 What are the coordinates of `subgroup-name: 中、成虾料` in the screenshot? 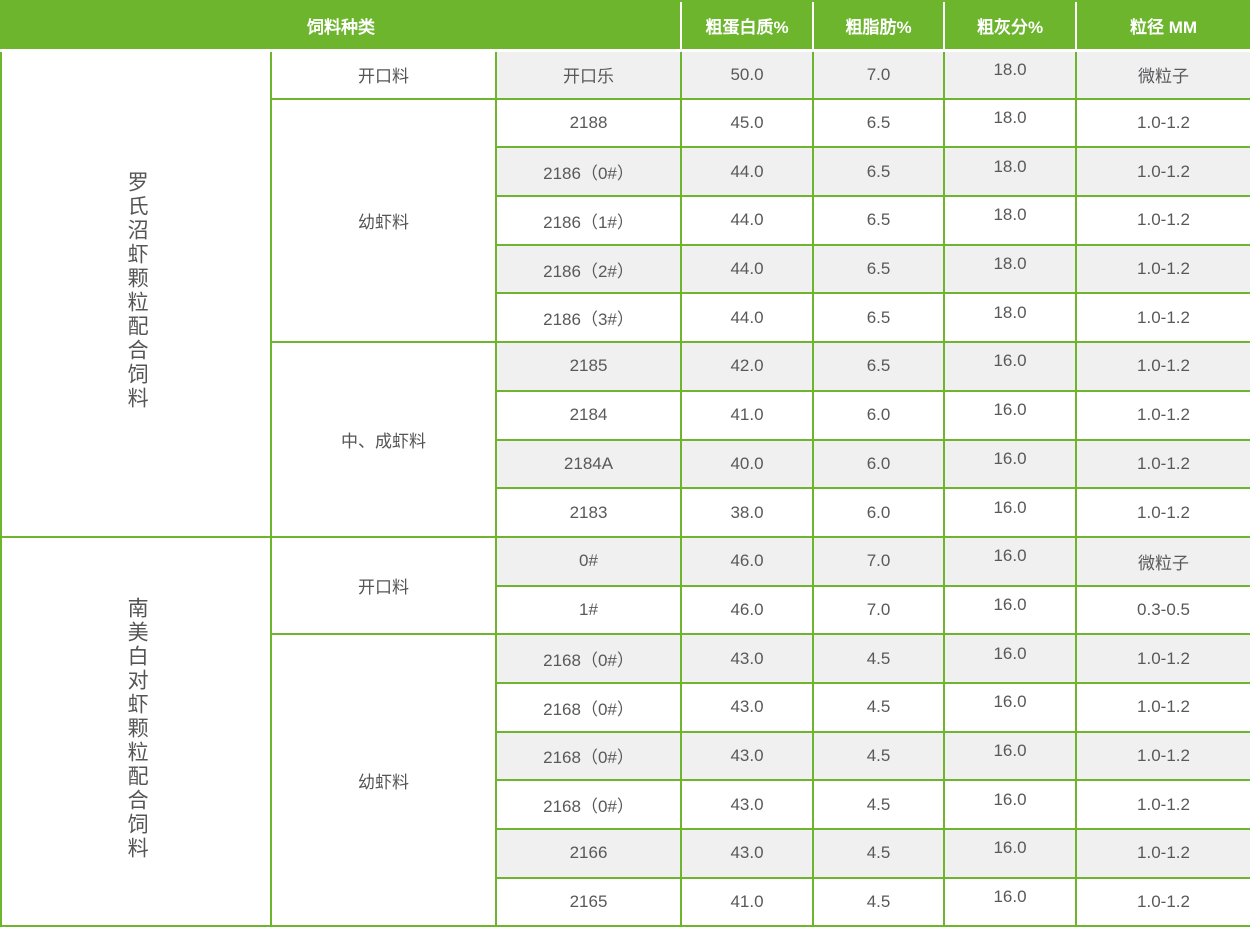 It's located at (383, 441).